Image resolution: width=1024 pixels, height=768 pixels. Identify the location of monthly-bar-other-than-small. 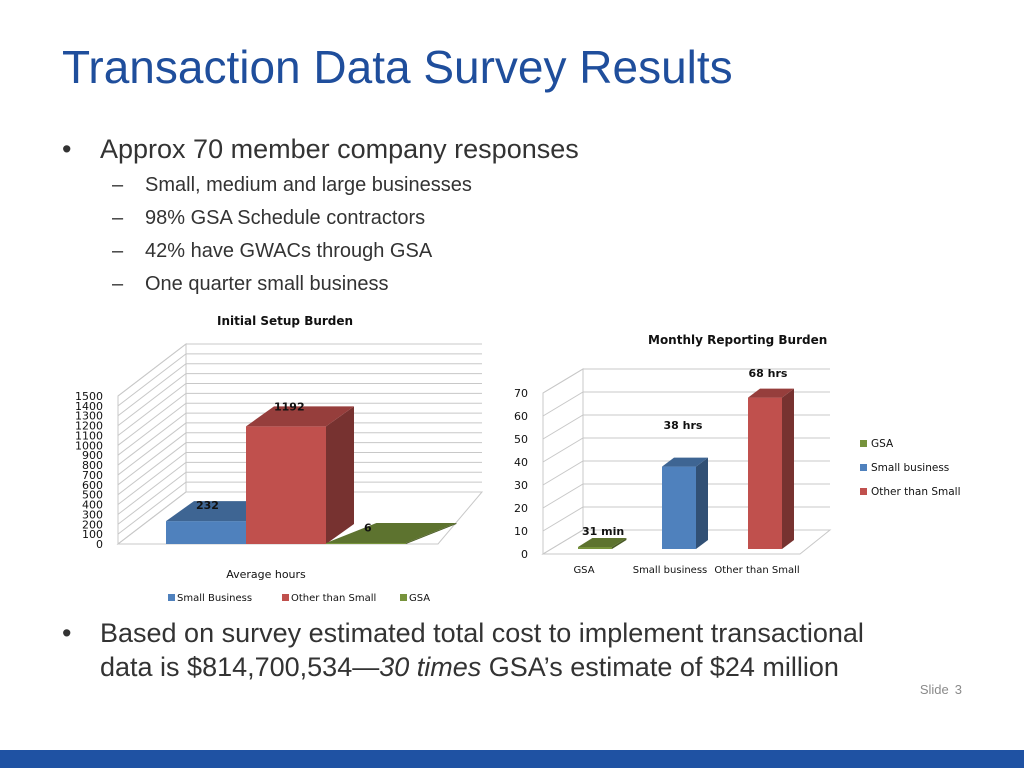
(765, 473).